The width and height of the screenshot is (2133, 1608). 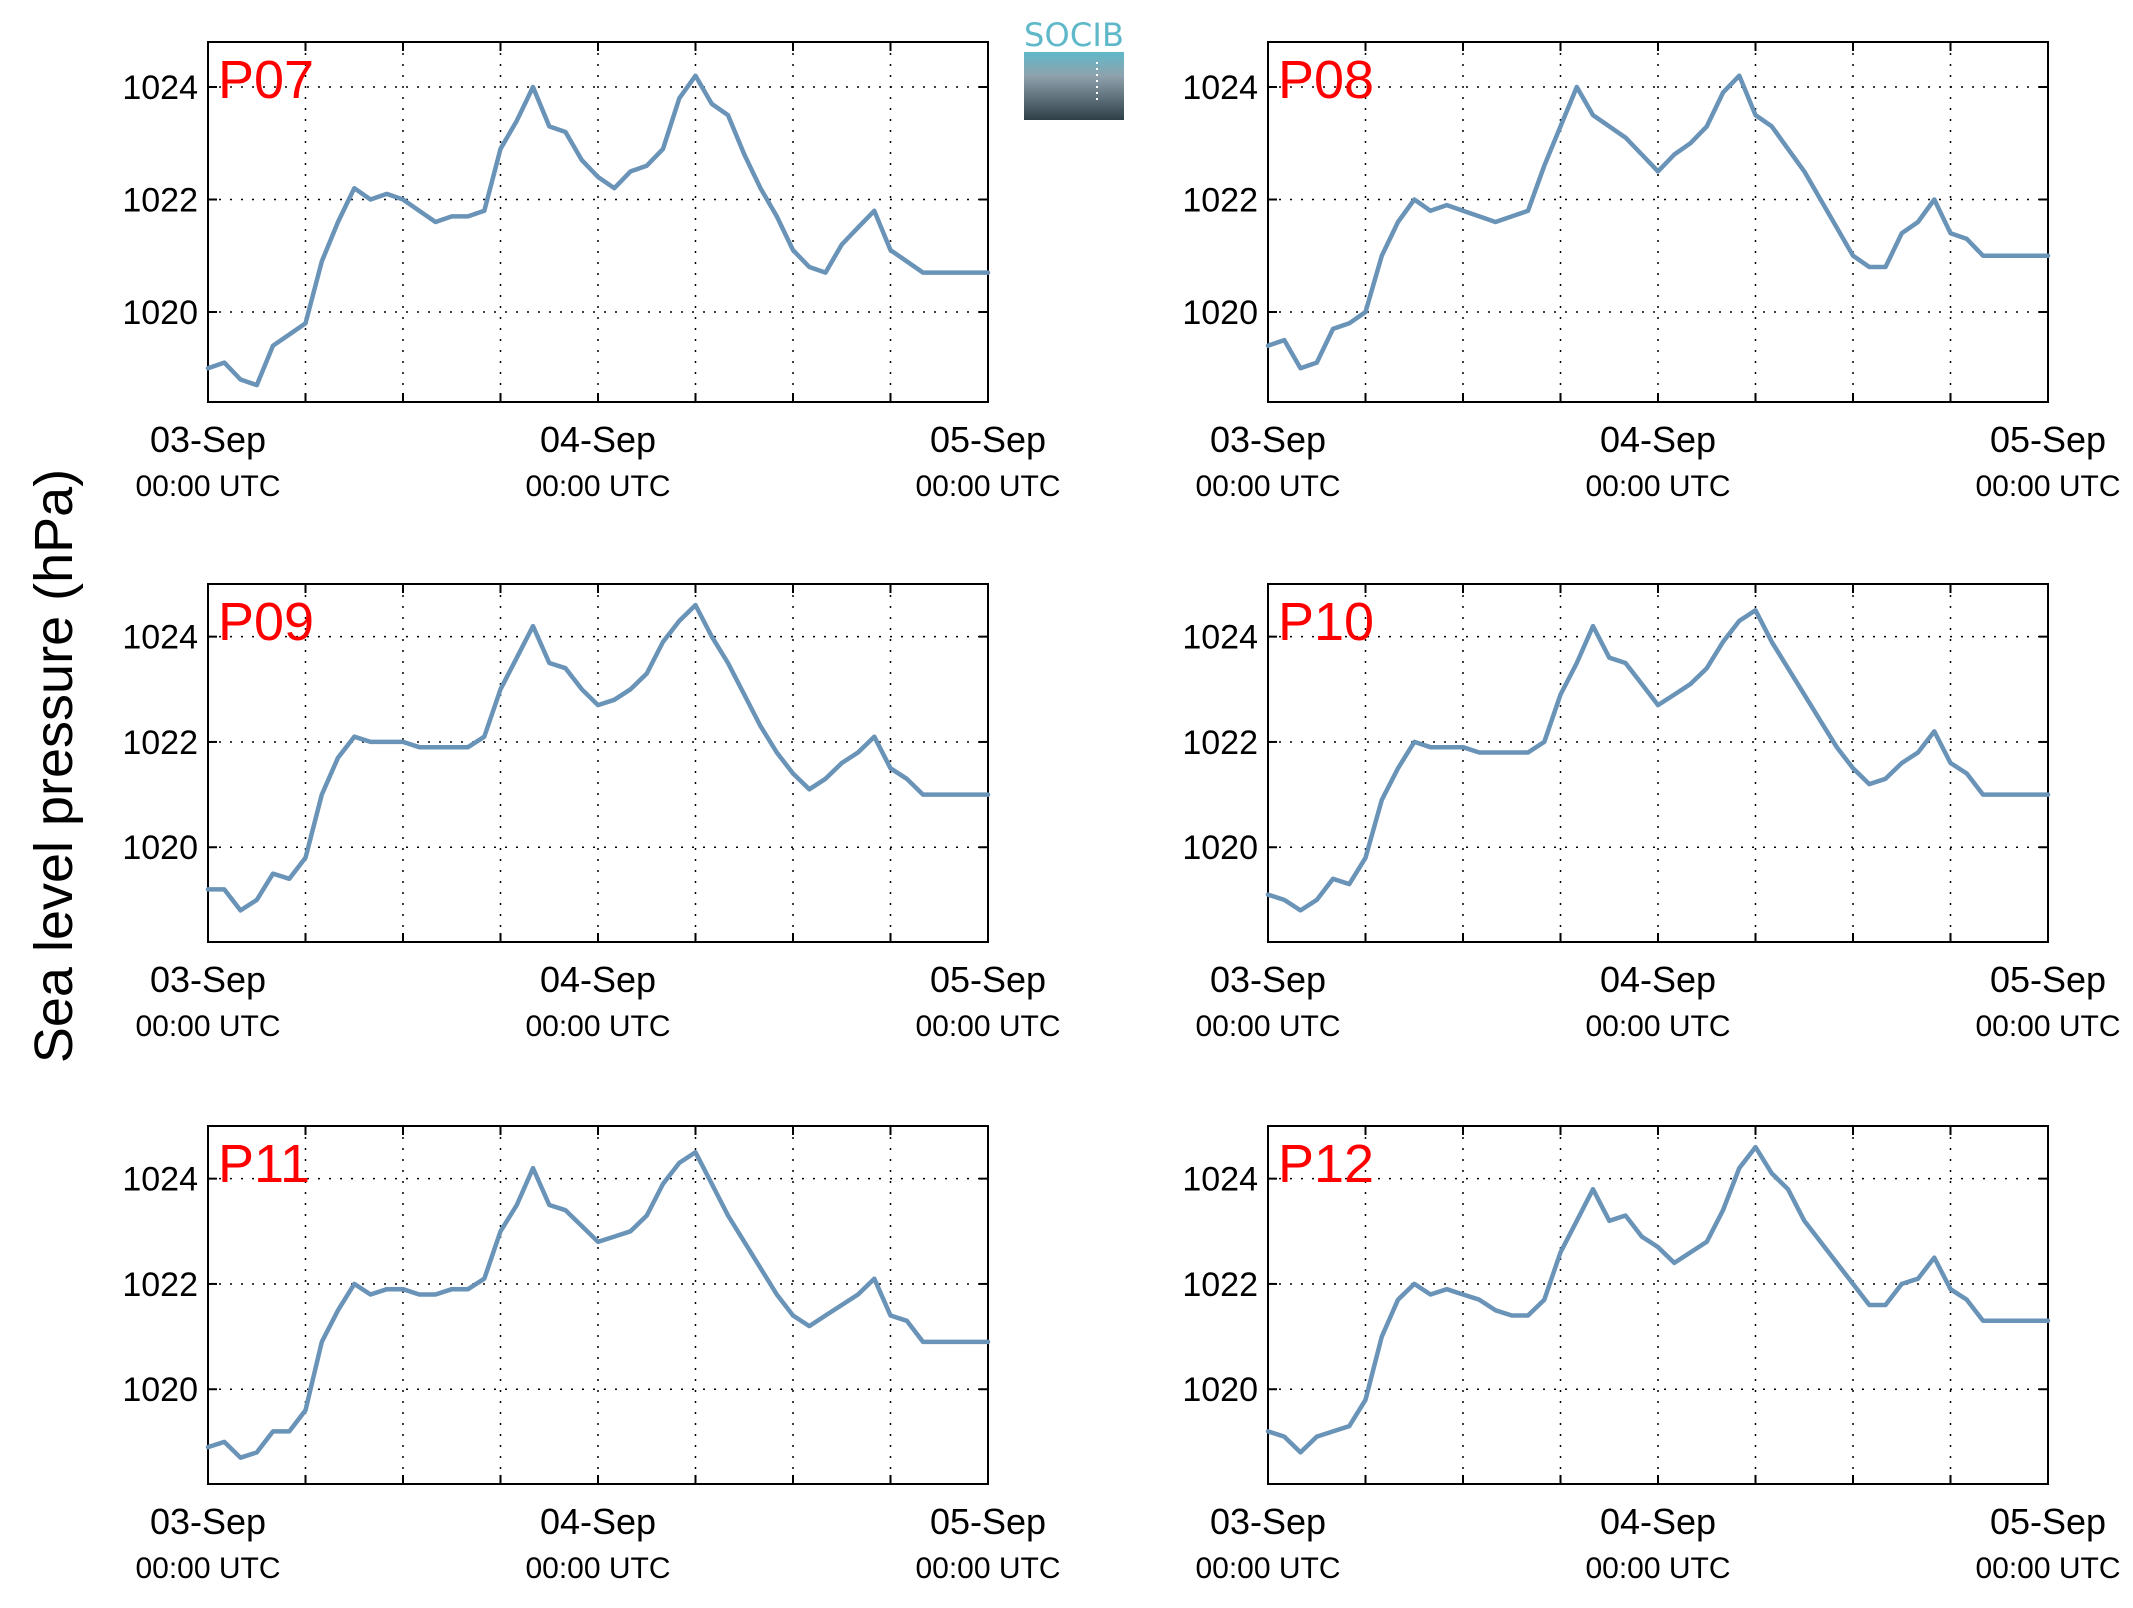 I want to click on socib-logo: SOCIB, so click(x=1074, y=68).